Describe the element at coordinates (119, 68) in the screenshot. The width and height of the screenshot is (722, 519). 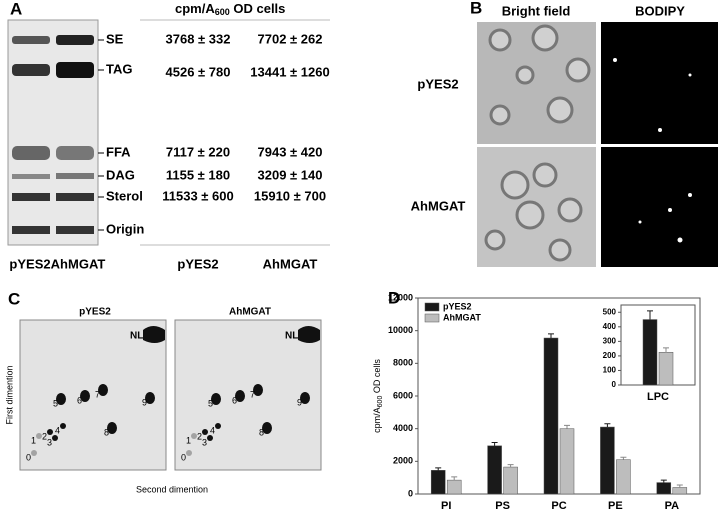
I see `band-label: TAG` at that location.